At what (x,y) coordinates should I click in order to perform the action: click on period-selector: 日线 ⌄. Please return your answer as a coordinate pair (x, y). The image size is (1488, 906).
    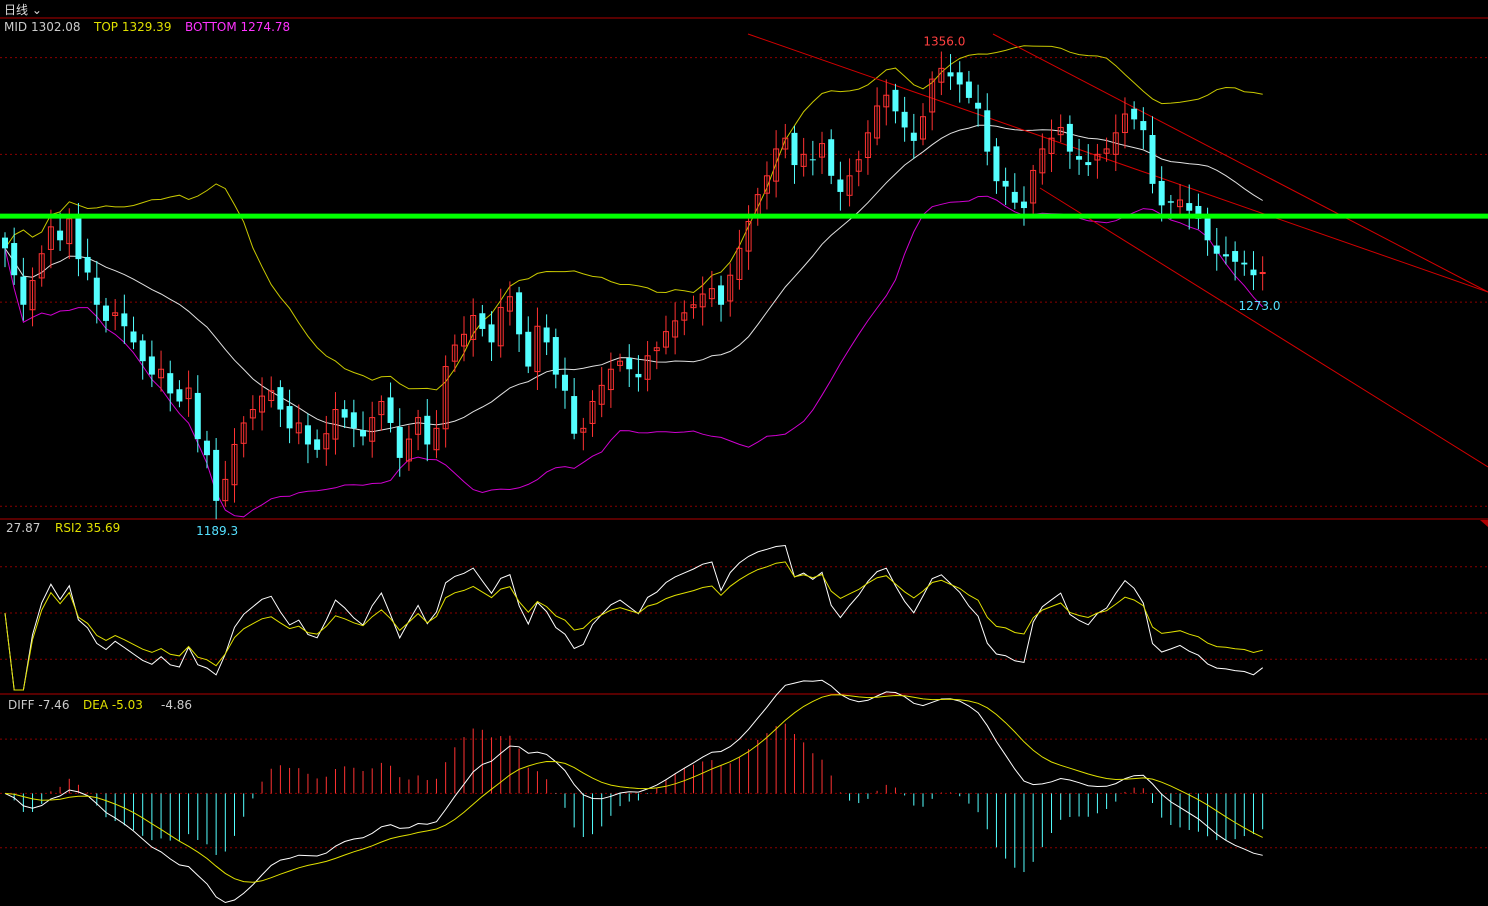
    Looking at the image, I should click on (23, 9).